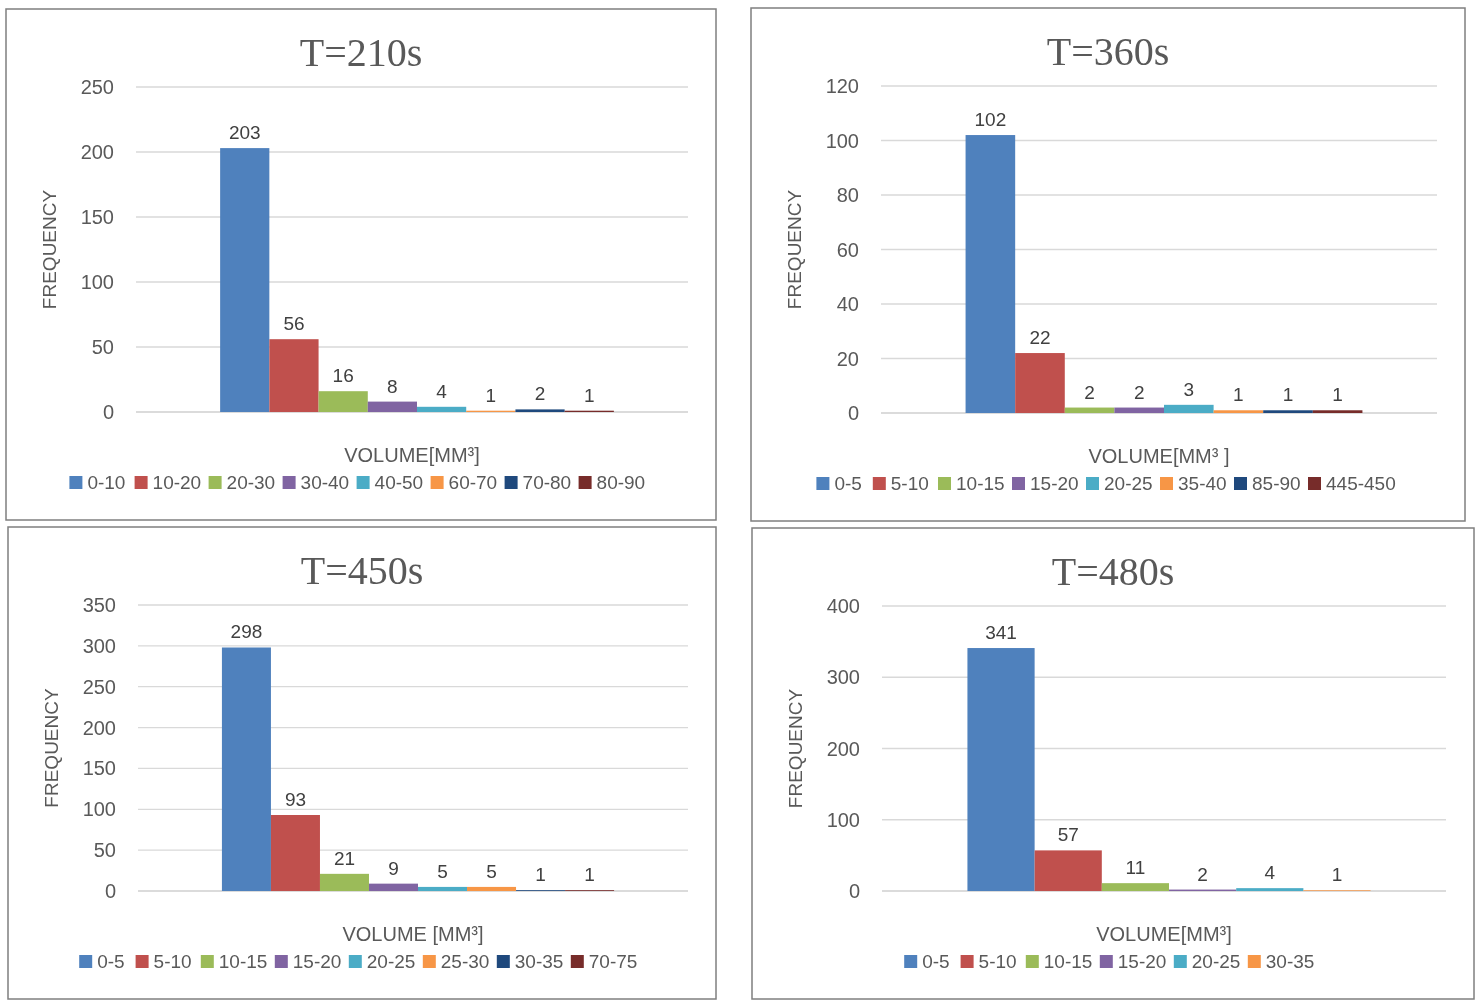  Describe the element at coordinates (547, 482) in the screenshot. I see `legend-label: 70-80` at that location.